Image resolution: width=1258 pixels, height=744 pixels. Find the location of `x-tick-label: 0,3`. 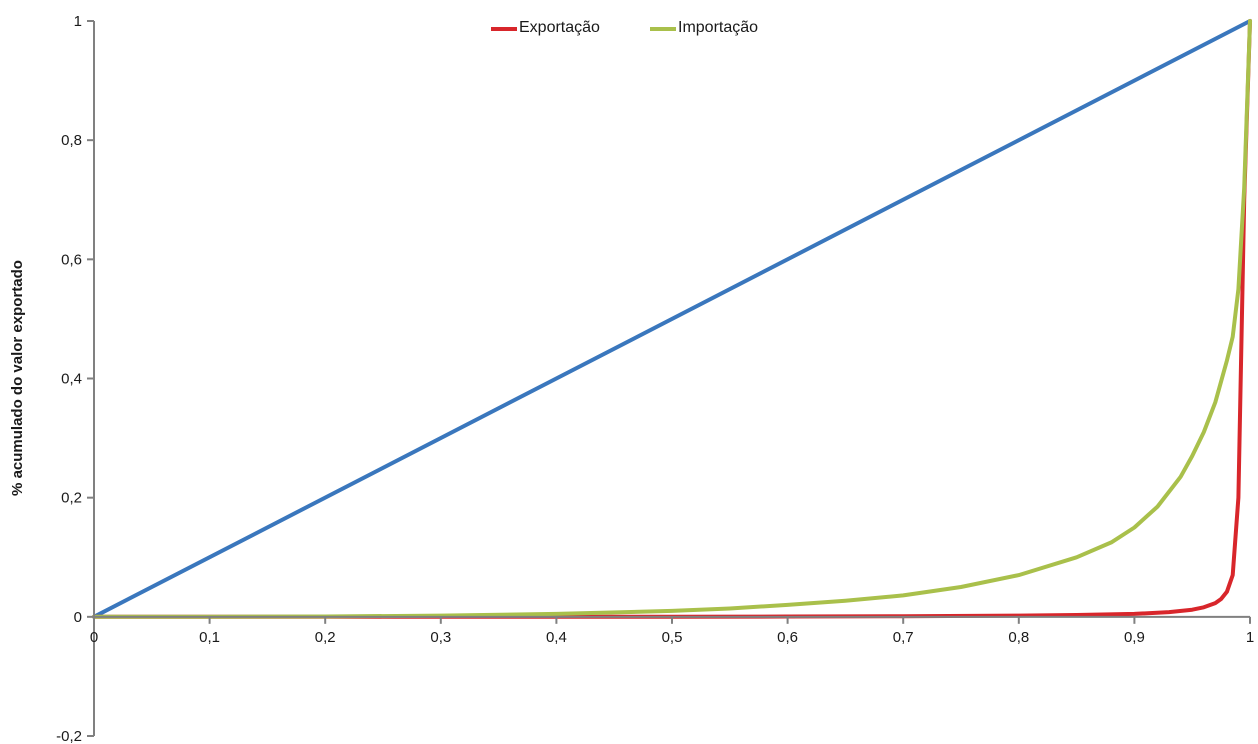

x-tick-label: 0,3 is located at coordinates (440, 637).